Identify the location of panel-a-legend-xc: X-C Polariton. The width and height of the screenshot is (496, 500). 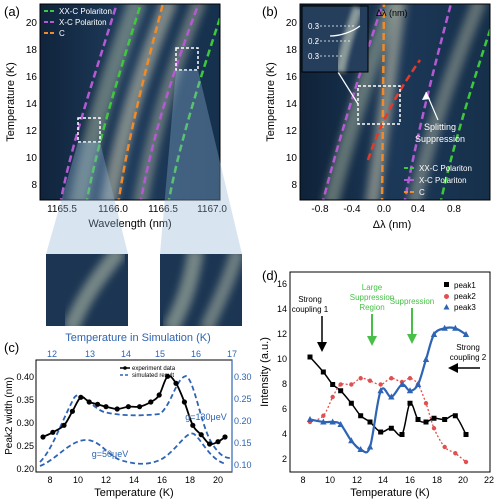
(83, 22).